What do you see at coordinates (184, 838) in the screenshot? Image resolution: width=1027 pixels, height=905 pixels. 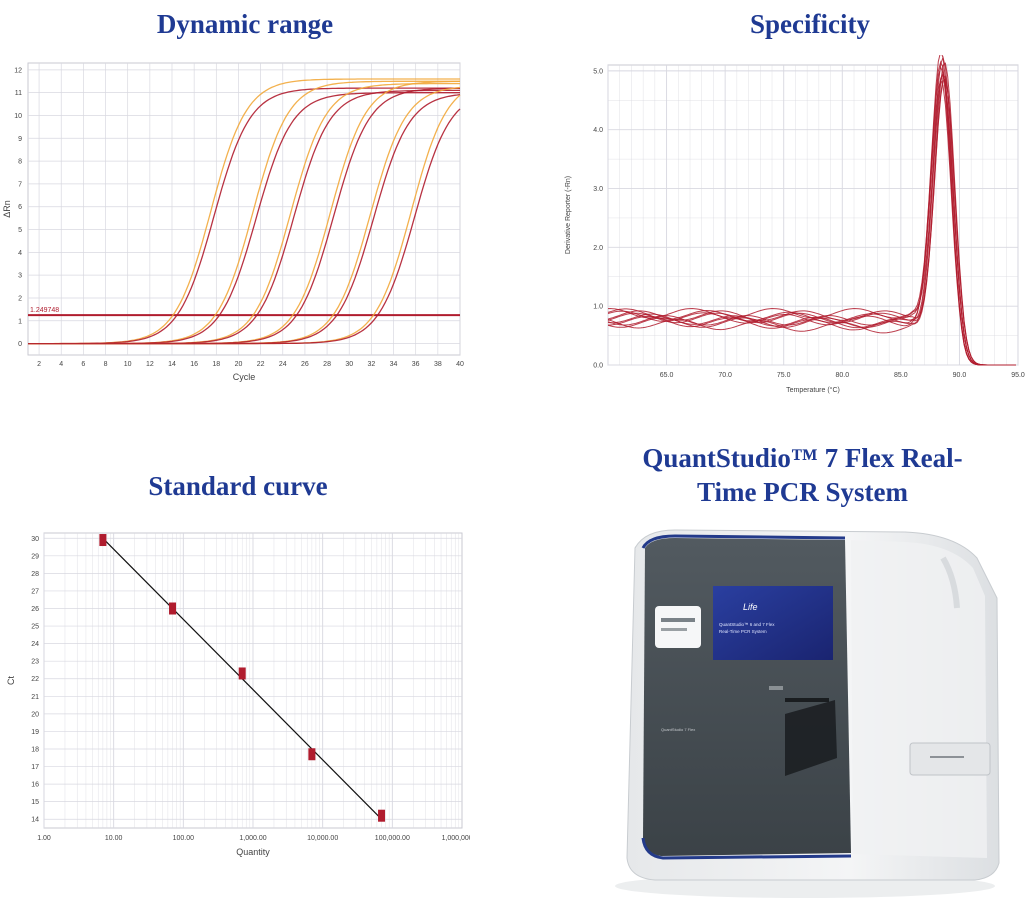 I see `x-tick-label: 100.00` at bounding box center [184, 838].